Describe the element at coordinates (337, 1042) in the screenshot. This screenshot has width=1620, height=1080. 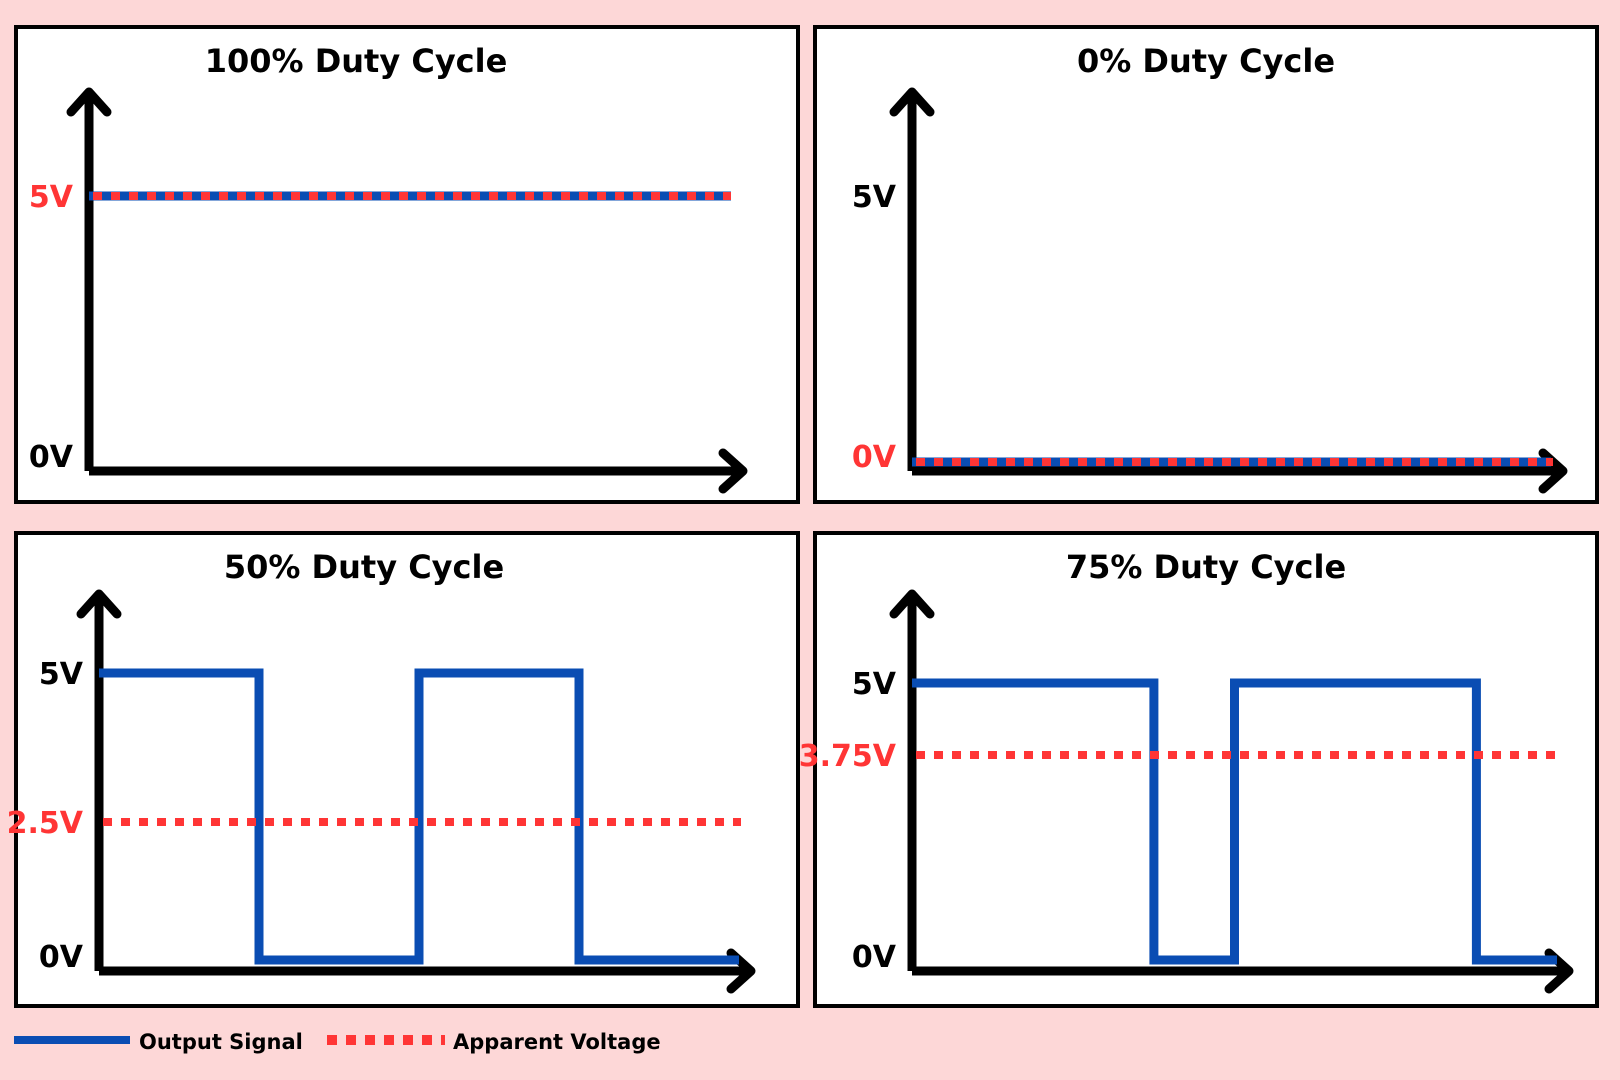
I see `legend: Output Signal Apparent Voltage` at that location.